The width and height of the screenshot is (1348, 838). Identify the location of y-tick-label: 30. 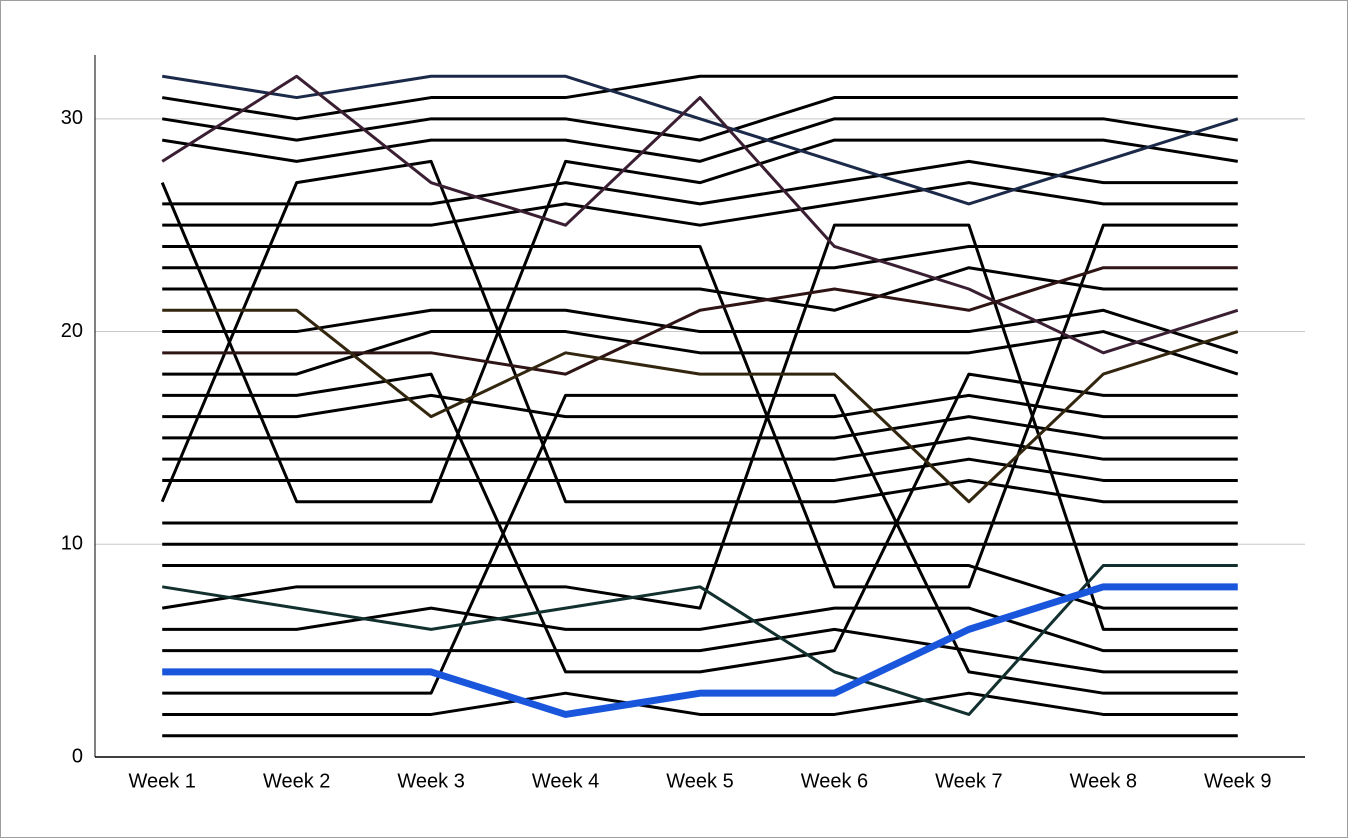
(72, 118).